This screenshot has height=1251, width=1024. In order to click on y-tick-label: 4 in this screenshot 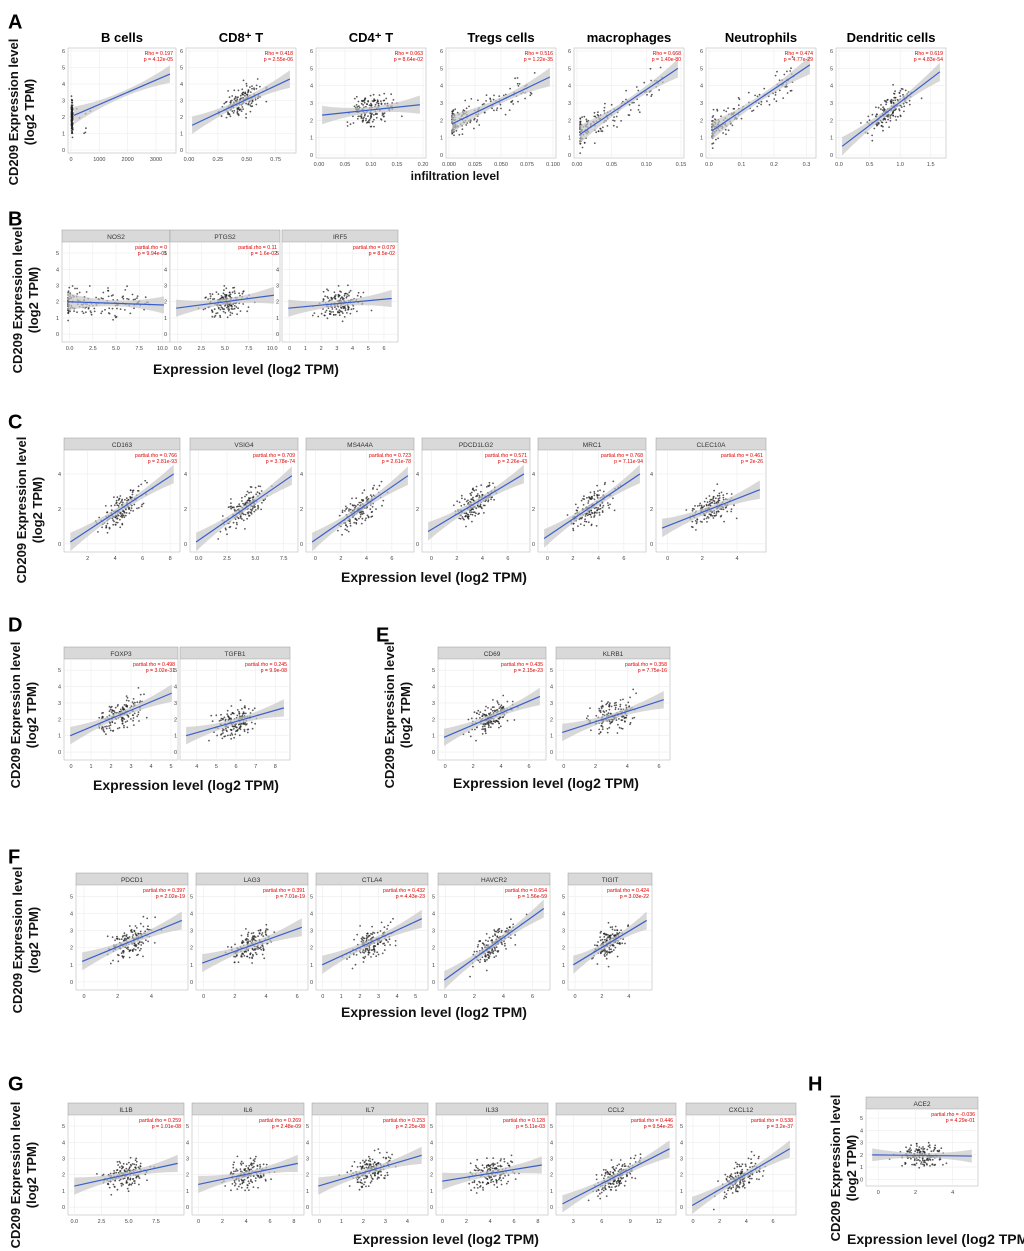, I will do `click(185, 475)`.